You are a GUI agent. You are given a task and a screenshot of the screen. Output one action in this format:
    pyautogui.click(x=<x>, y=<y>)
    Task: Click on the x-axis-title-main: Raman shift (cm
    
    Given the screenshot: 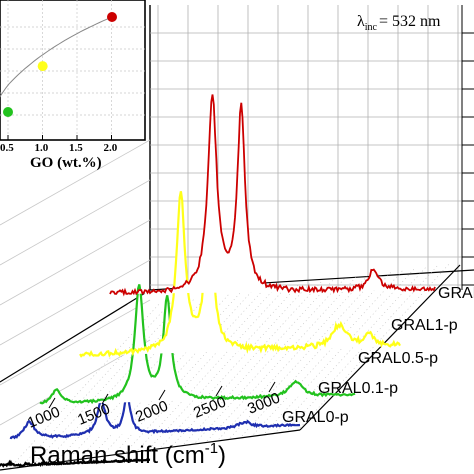 What is the action you would take?
    pyautogui.click(x=117, y=455)
    